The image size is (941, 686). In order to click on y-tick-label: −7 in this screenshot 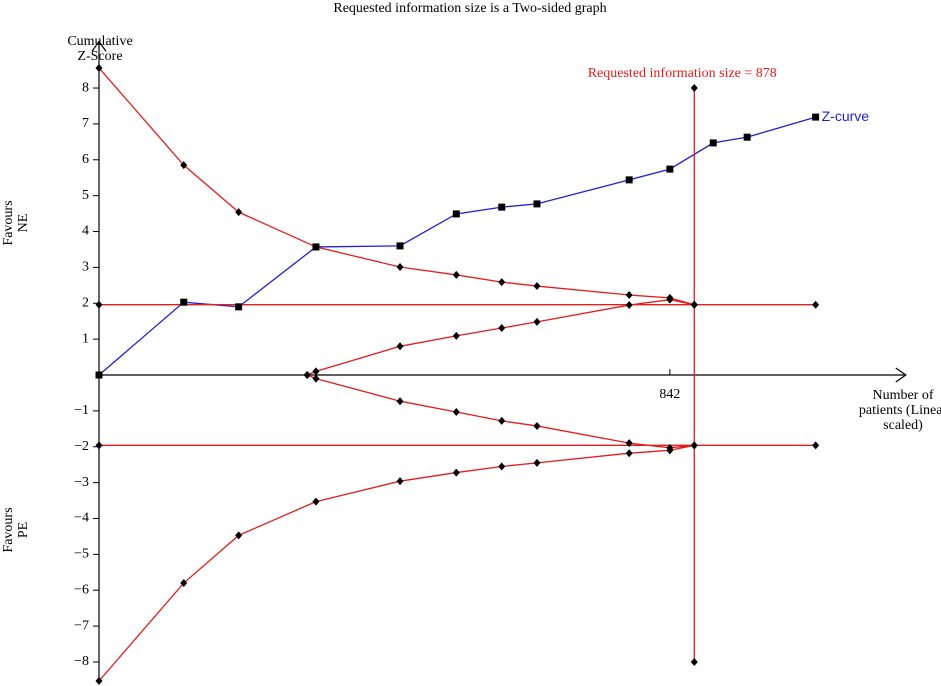, I will do `click(81, 625)`.